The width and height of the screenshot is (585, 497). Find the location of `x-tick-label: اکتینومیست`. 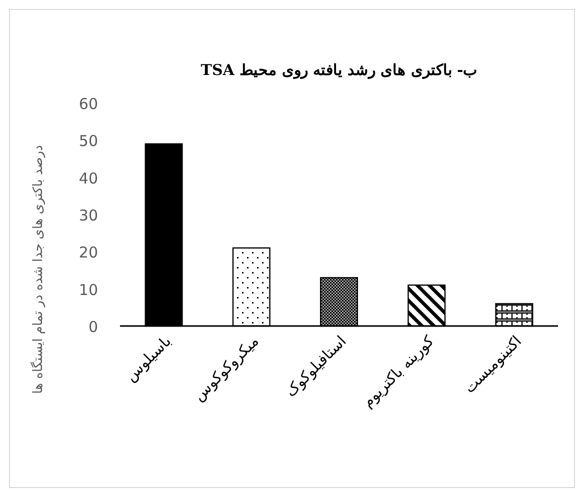

x-tick-label: اکتینومیست is located at coordinates (493, 364).